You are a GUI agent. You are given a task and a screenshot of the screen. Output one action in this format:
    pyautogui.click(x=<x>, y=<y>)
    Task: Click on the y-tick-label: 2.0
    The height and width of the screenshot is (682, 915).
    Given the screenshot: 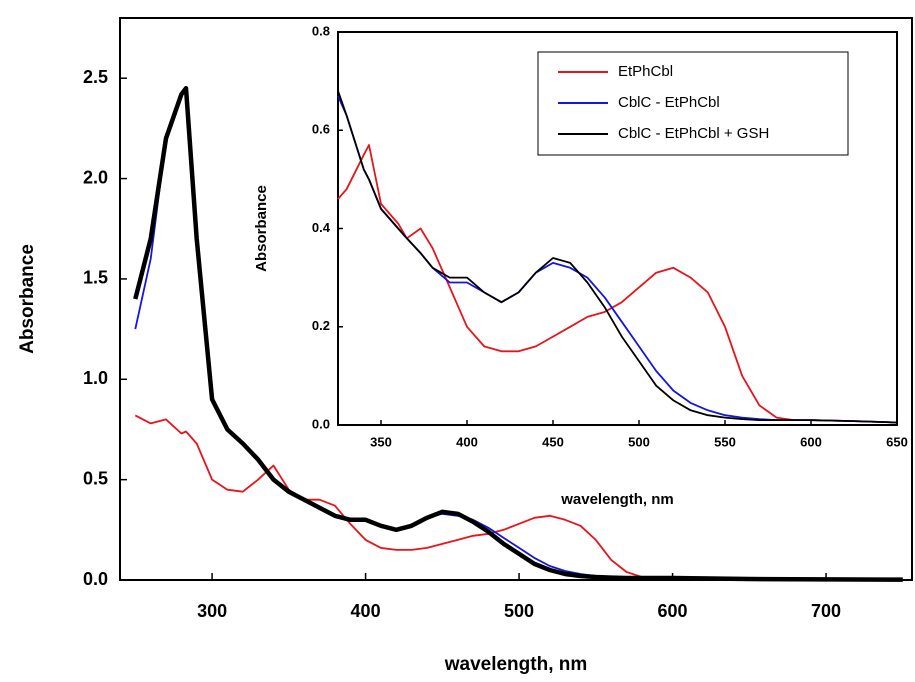 What is the action you would take?
    pyautogui.click(x=95, y=177)
    